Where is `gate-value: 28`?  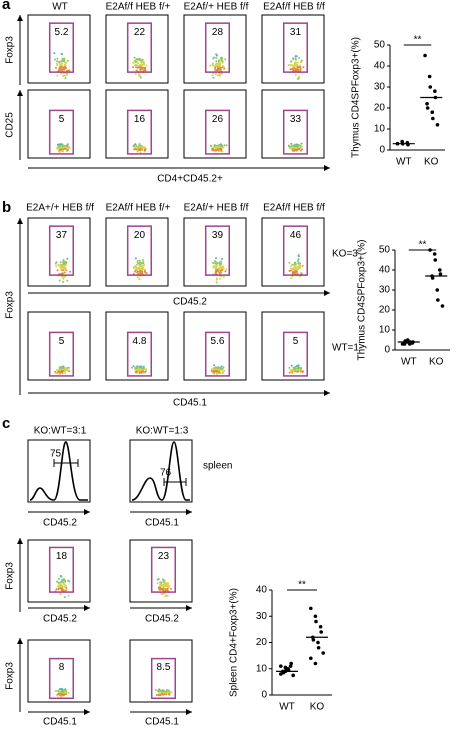 gate-value: 28 is located at coordinates (218, 32).